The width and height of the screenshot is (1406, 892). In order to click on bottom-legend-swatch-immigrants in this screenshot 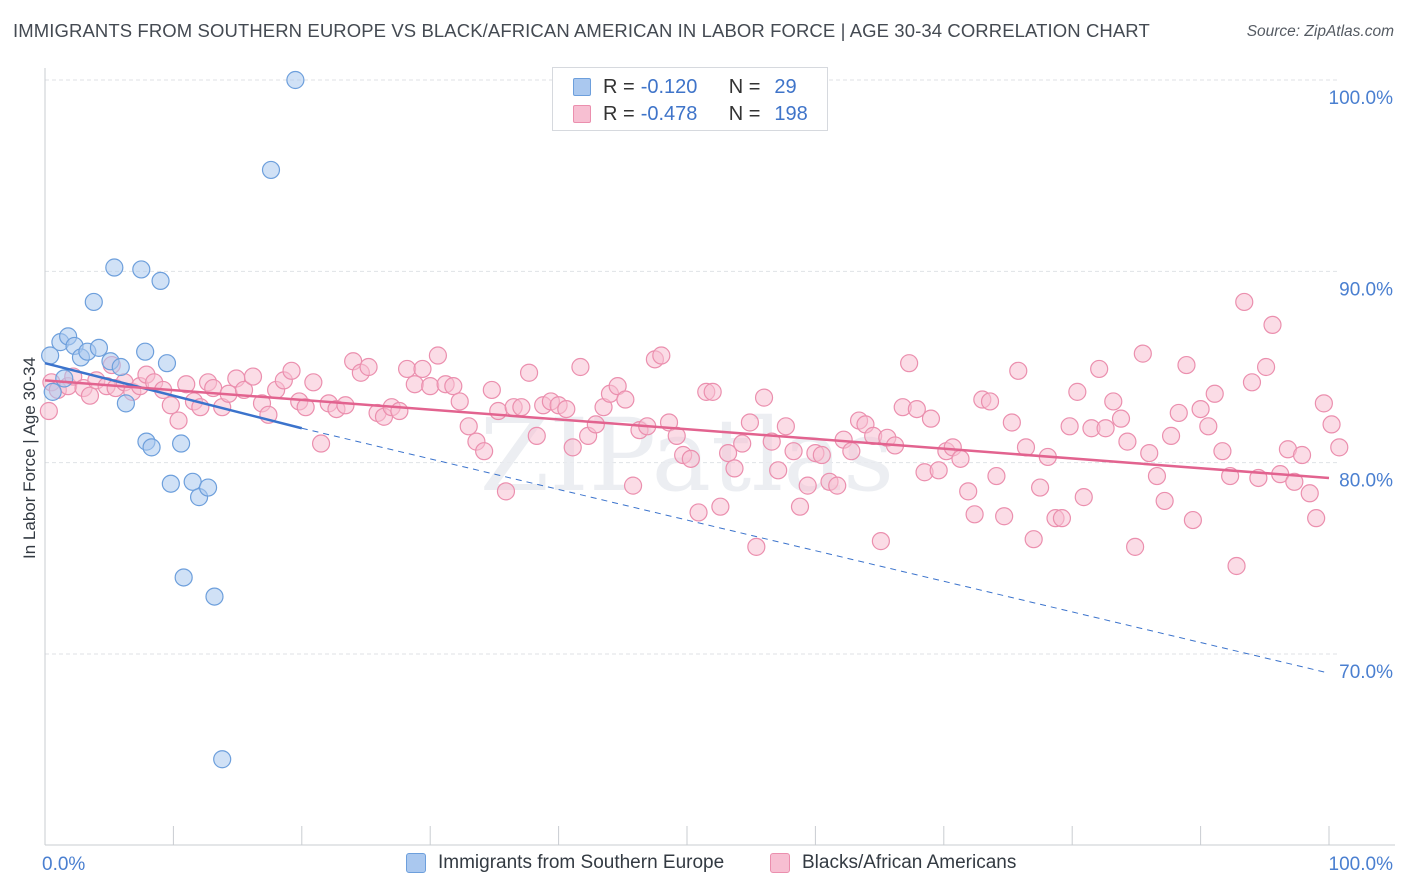, I will do `click(416, 863)`.